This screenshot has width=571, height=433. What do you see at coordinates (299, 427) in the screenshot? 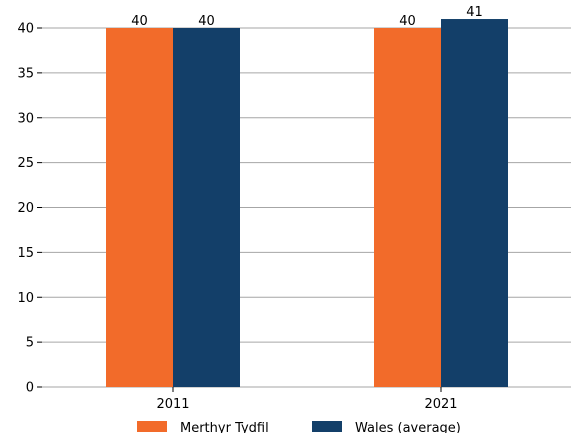
I see `legend: Merthyr Tydfil Wales (average)` at bounding box center [299, 427].